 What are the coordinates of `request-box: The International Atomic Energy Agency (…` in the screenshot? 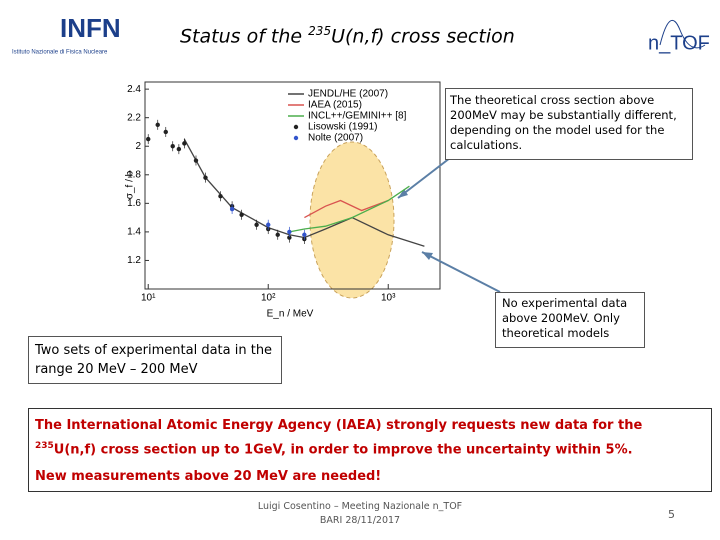 It's located at (370, 450).